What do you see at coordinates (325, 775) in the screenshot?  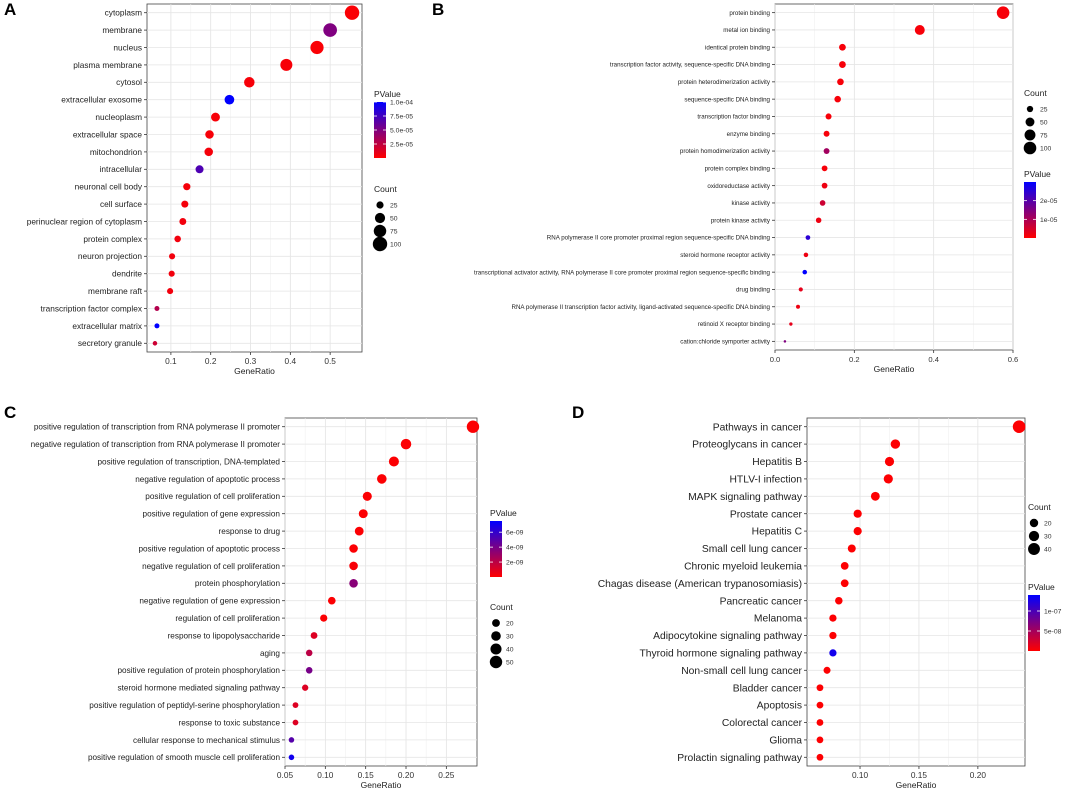 I see `x-tick-label: 0.10` at bounding box center [325, 775].